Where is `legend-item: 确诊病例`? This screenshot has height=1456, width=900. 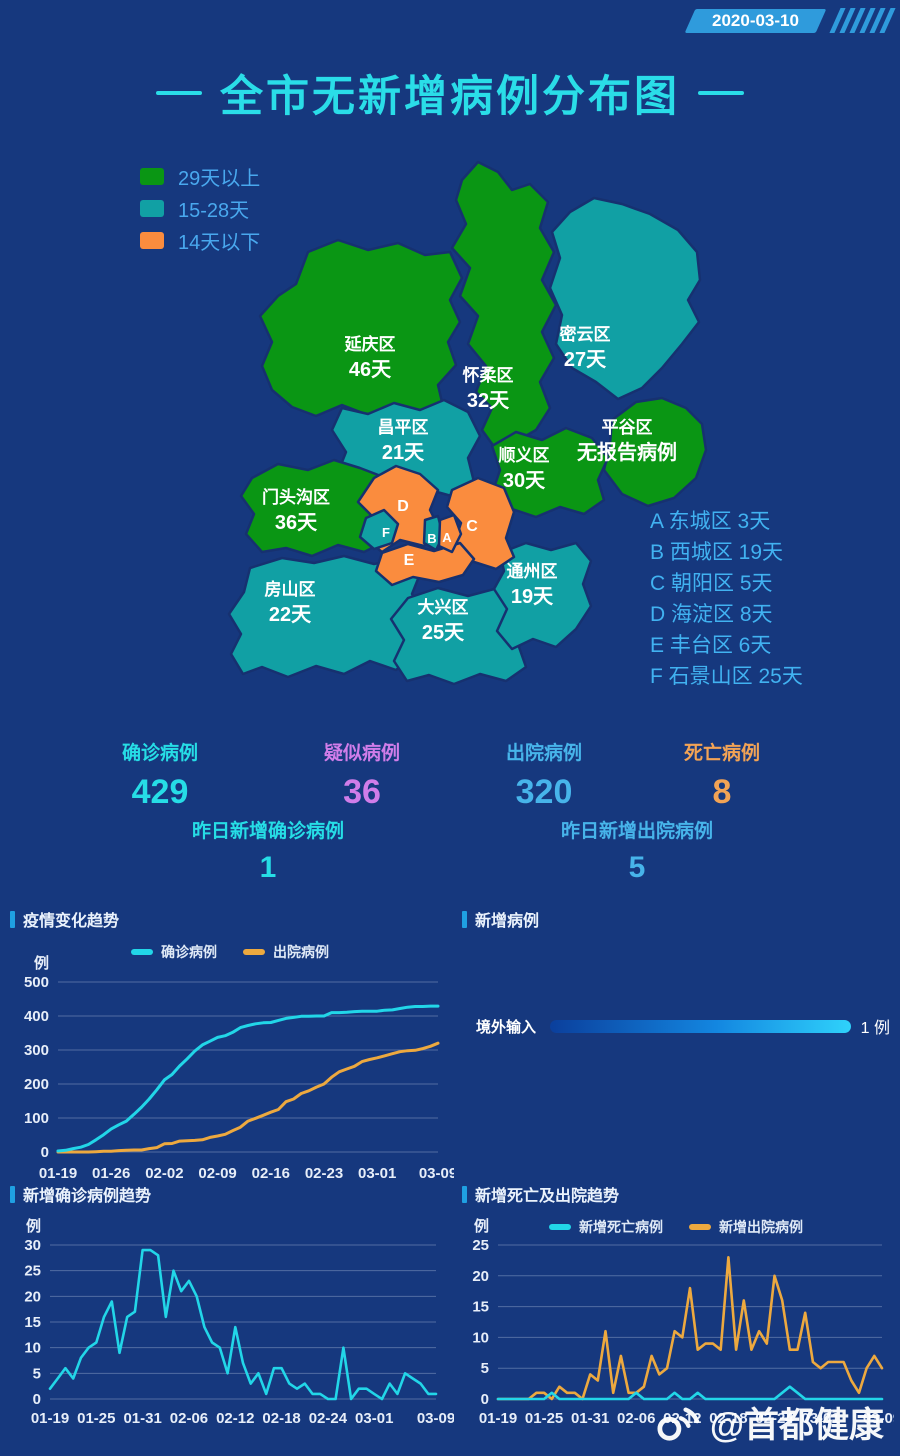
legend-item: 确诊病例 is located at coordinates (174, 952).